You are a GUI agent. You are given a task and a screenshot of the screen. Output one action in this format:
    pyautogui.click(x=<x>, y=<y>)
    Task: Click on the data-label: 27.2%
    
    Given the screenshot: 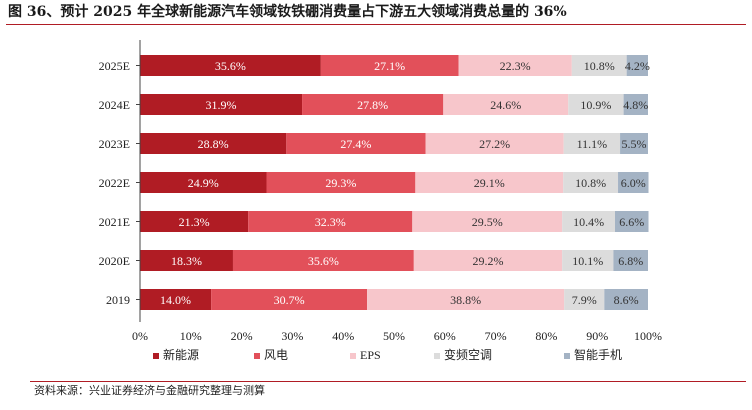 What is the action you would take?
    pyautogui.click(x=494, y=144)
    